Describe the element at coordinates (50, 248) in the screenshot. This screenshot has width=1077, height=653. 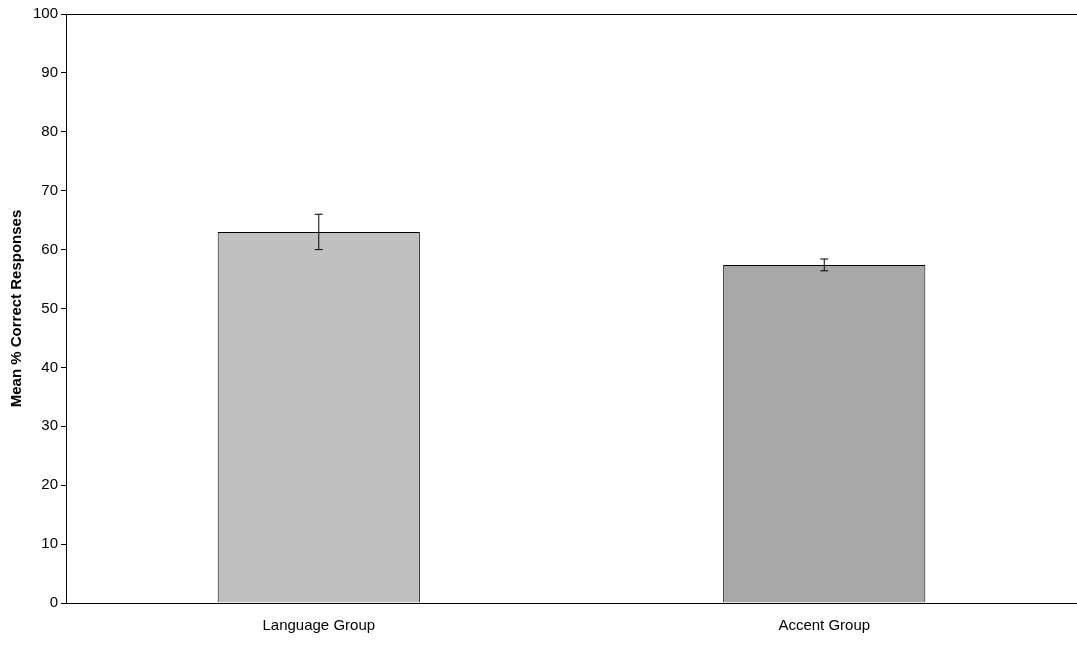
I see `y-tick-label: 60` at that location.